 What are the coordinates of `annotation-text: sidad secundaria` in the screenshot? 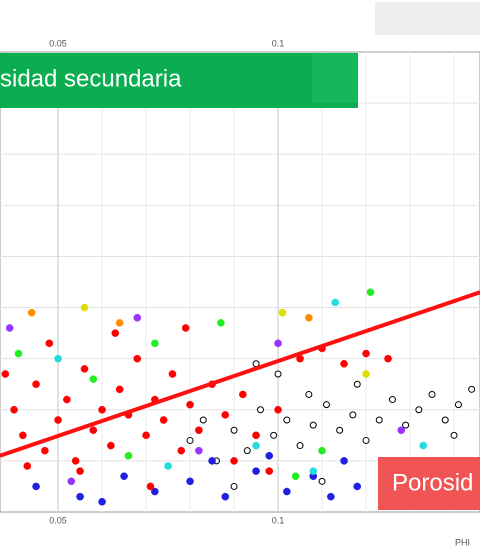 It's located at (91, 78).